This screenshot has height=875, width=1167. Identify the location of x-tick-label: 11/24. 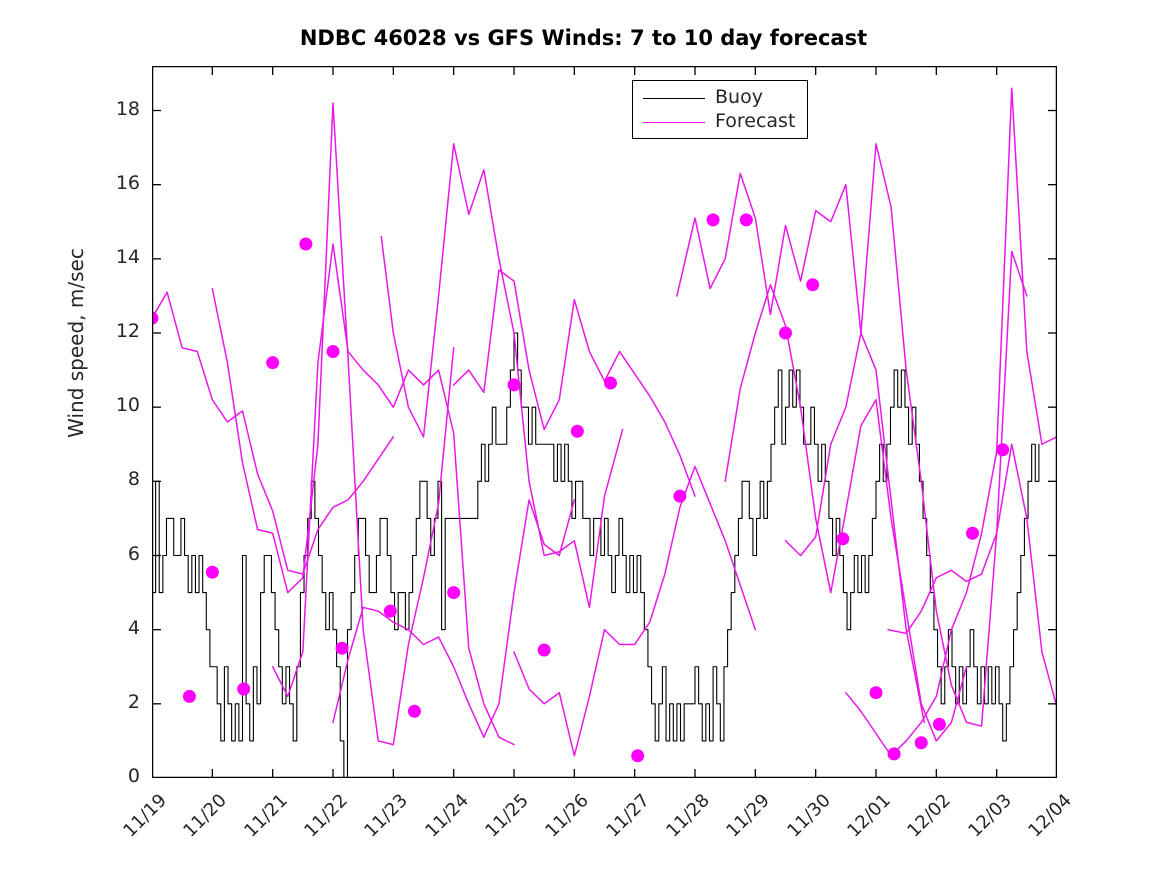
(446, 816).